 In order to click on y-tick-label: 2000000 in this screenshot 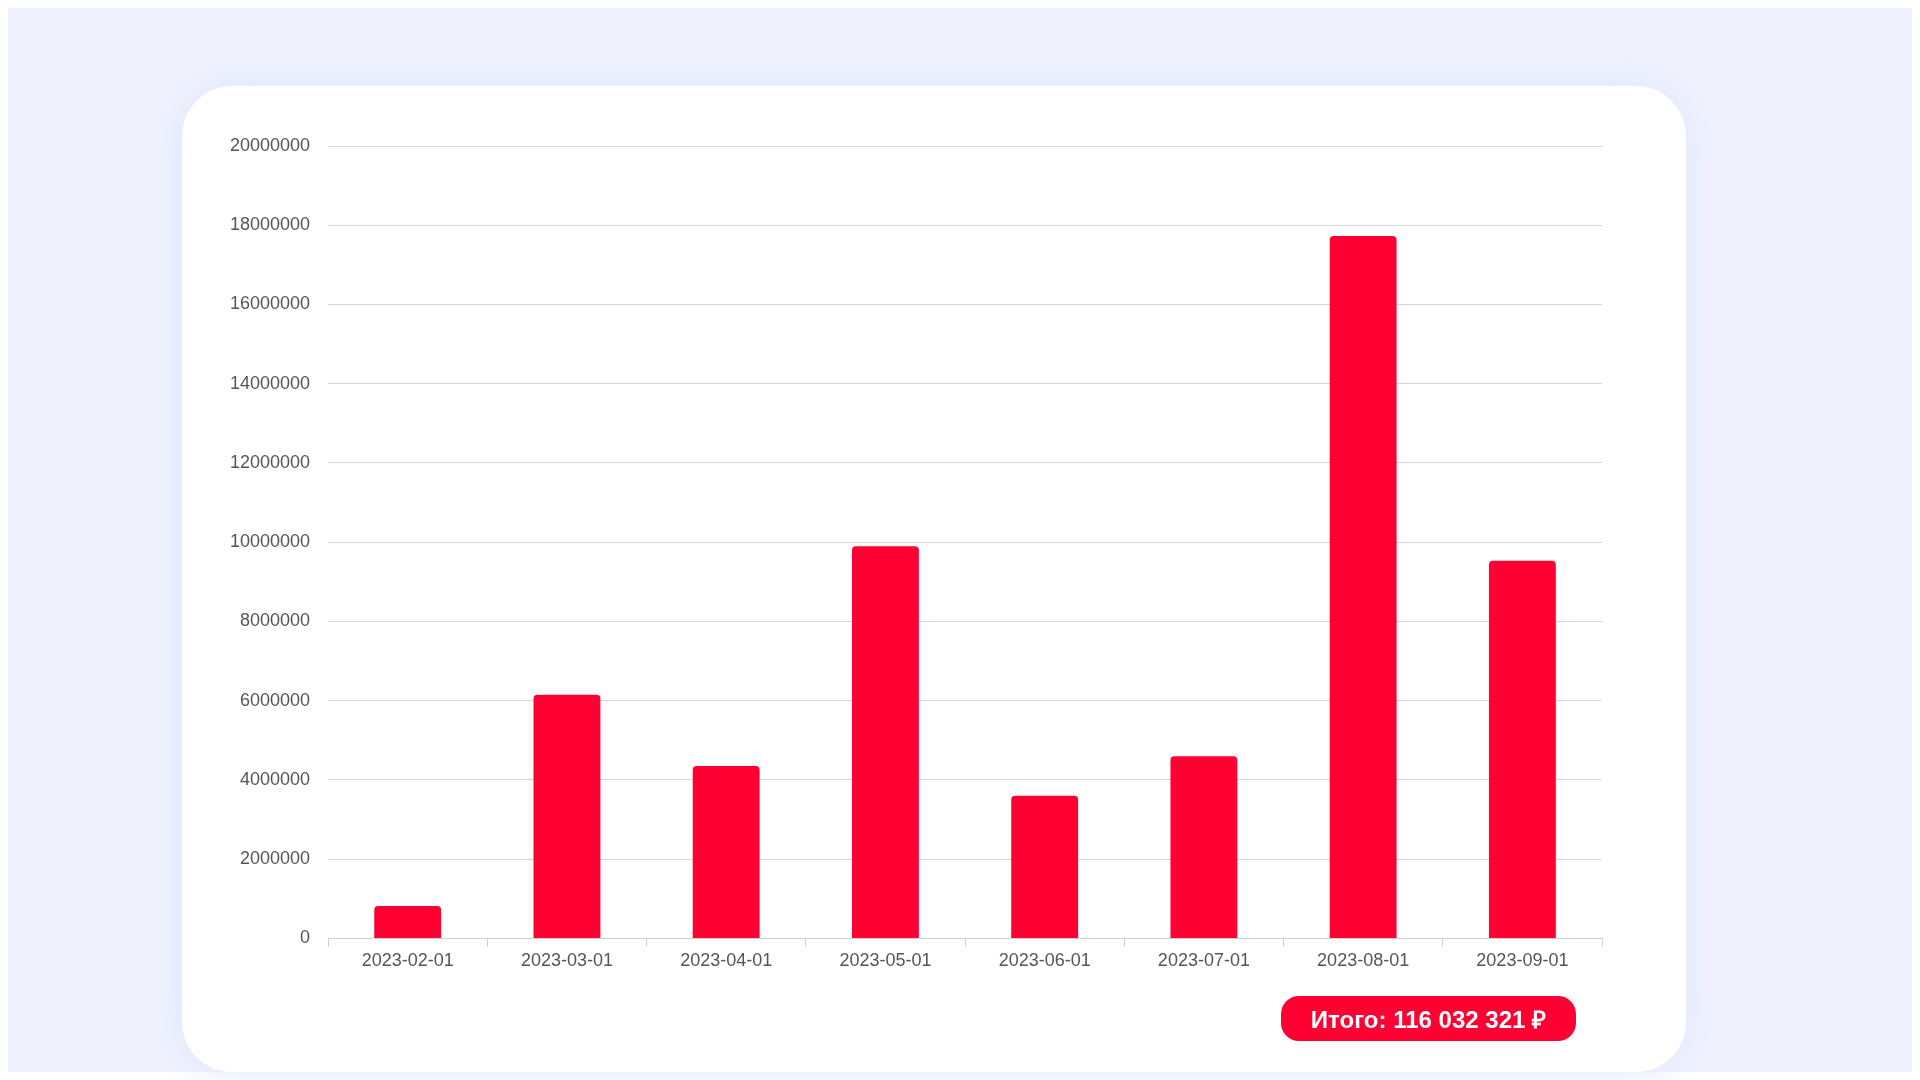, I will do `click(275, 858)`.